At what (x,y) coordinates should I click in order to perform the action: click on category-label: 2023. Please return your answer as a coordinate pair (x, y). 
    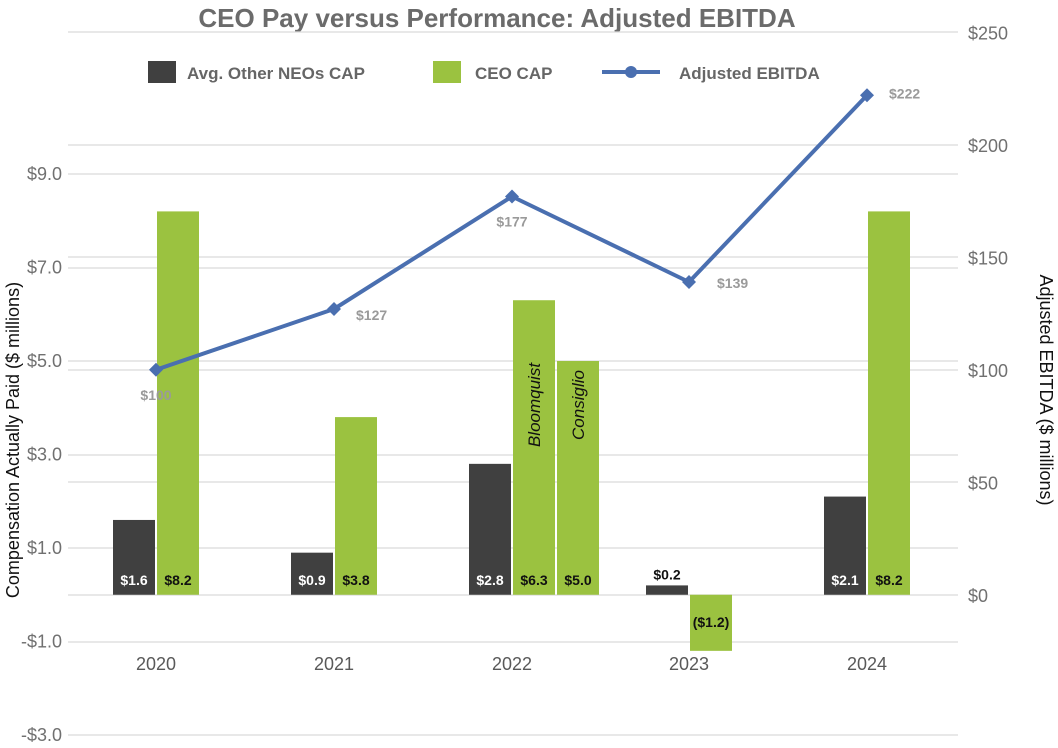
    Looking at the image, I should click on (689, 664).